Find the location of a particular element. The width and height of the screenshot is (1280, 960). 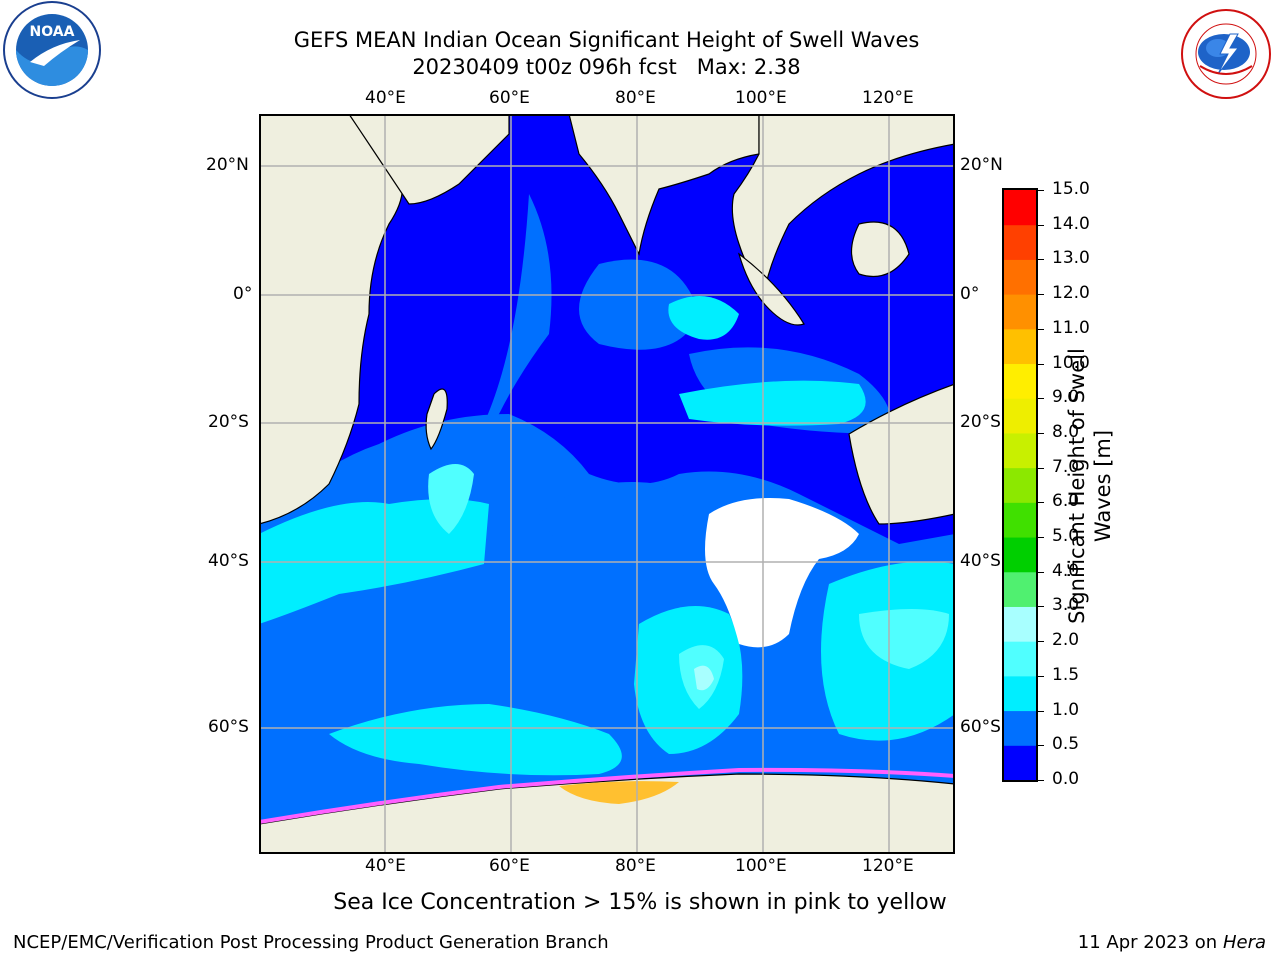

lon-tick-bottom-40e: 40°E is located at coordinates (385, 866).